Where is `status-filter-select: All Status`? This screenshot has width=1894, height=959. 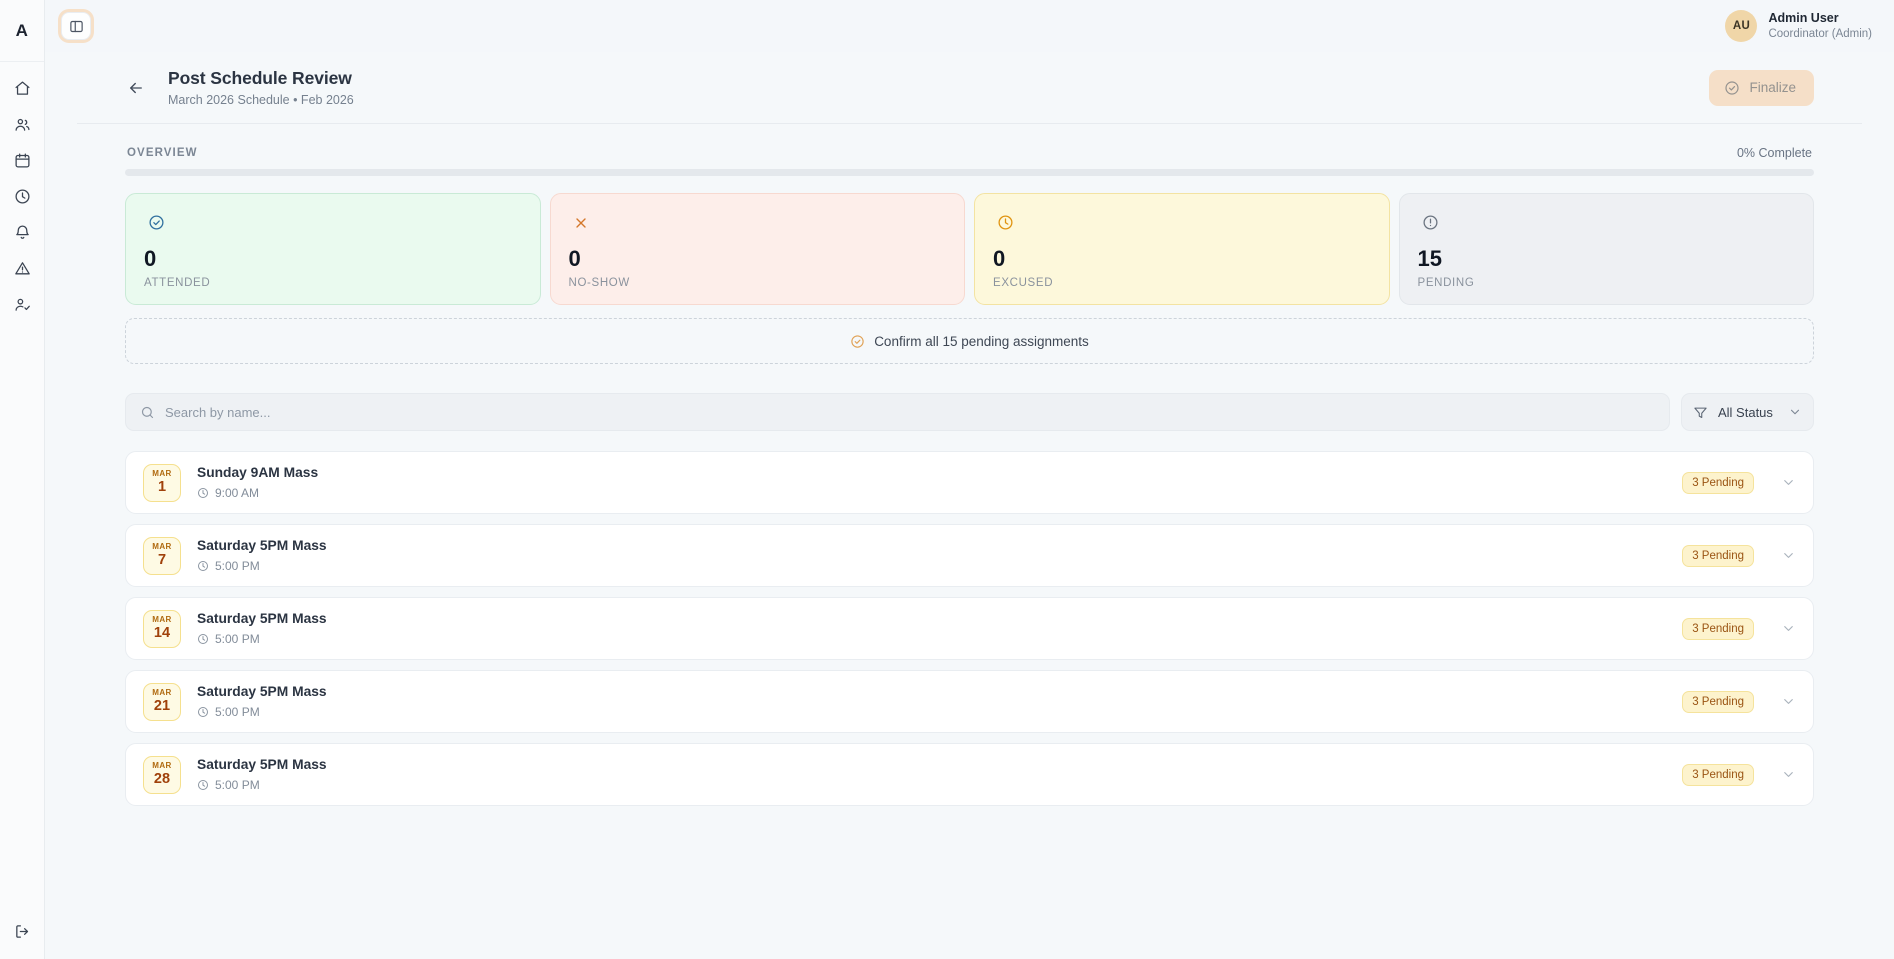 status-filter-select: All Status is located at coordinates (1747, 412).